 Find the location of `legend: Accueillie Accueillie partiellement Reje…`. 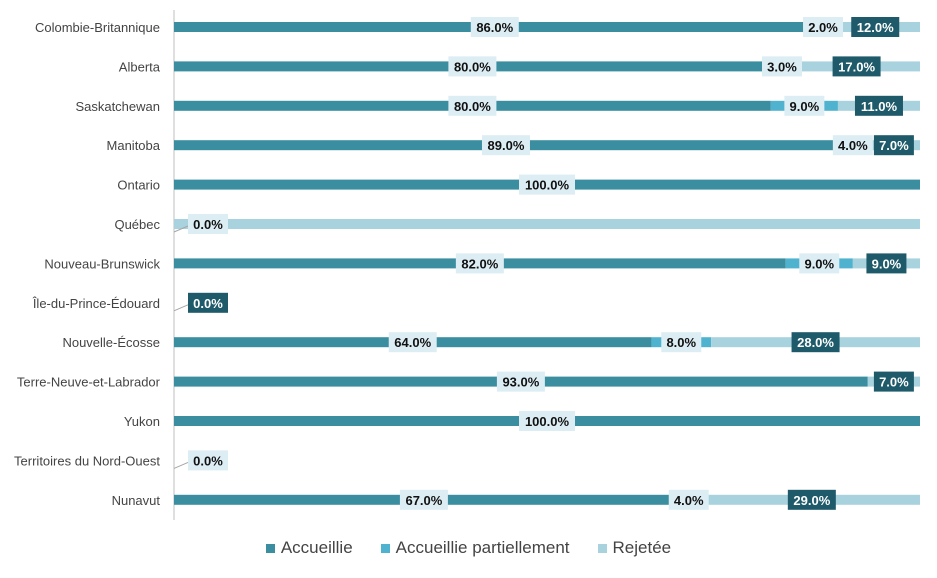

legend: Accueillie Accueillie partiellement Reje… is located at coordinates (468, 548).